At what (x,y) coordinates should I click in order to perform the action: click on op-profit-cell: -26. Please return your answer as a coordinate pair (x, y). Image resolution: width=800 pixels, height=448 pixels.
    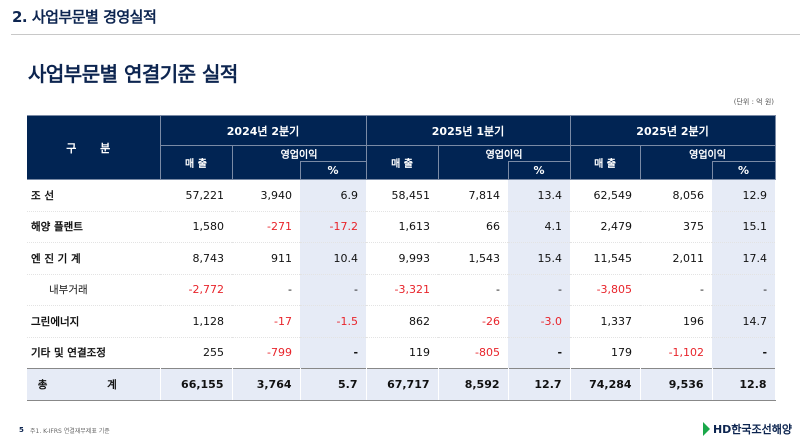
    Looking at the image, I should click on (473, 321).